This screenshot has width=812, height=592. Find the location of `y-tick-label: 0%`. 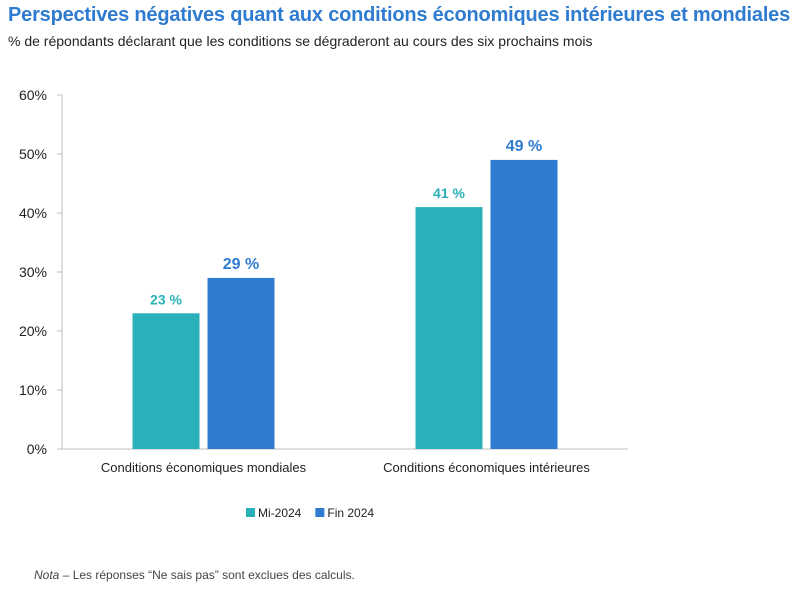

y-tick-label: 0% is located at coordinates (37, 449).